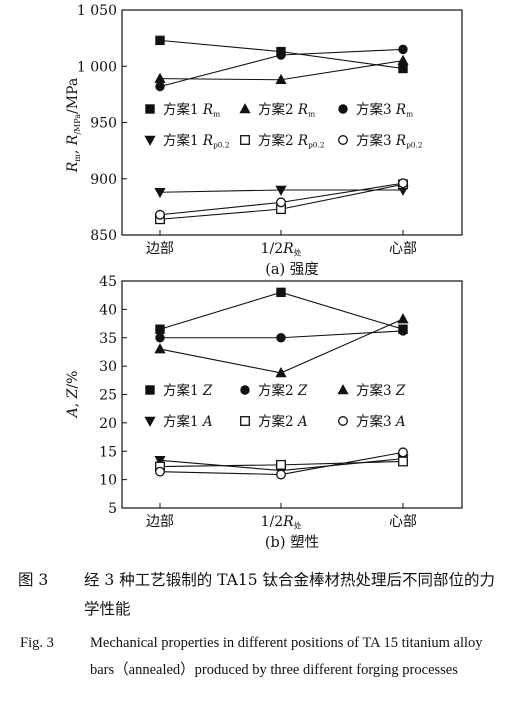 The height and width of the screenshot is (718, 515). What do you see at coordinates (103, 236) in the screenshot?
I see `y-tick-label: 850` at bounding box center [103, 236].